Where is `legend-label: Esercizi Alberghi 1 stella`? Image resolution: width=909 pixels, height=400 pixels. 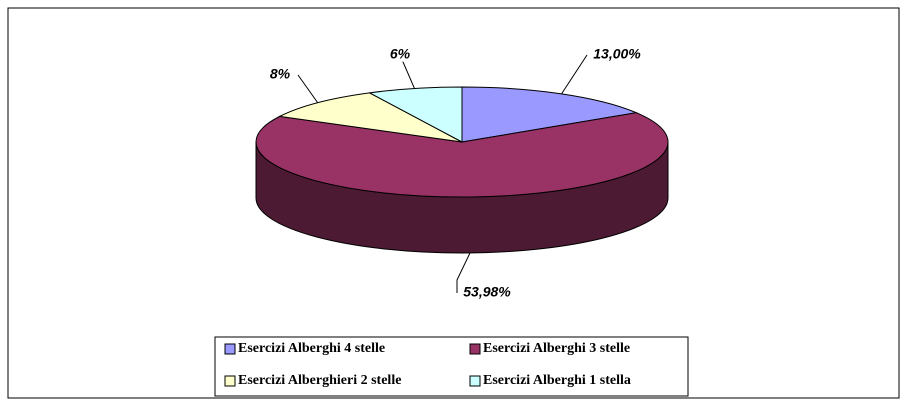 legend-label: Esercizi Alberghi 1 stella is located at coordinates (557, 380).